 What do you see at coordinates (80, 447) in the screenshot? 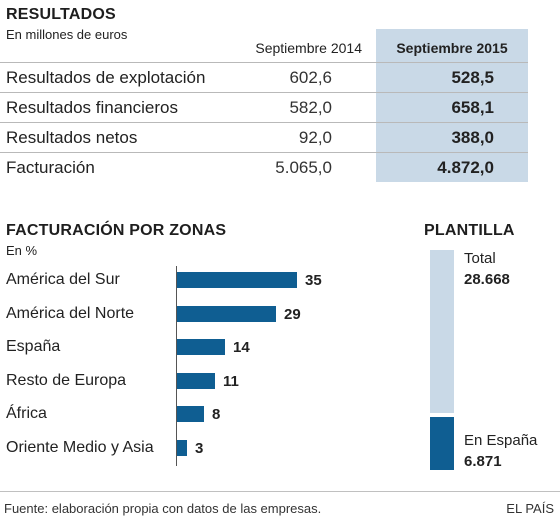
I see `bar-category-label: Oriente Medio y Asia` at bounding box center [80, 447].